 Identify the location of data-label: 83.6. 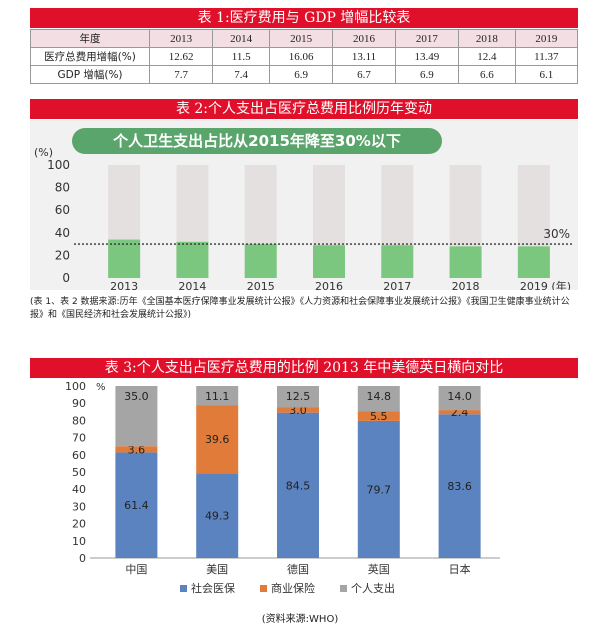
(459, 486).